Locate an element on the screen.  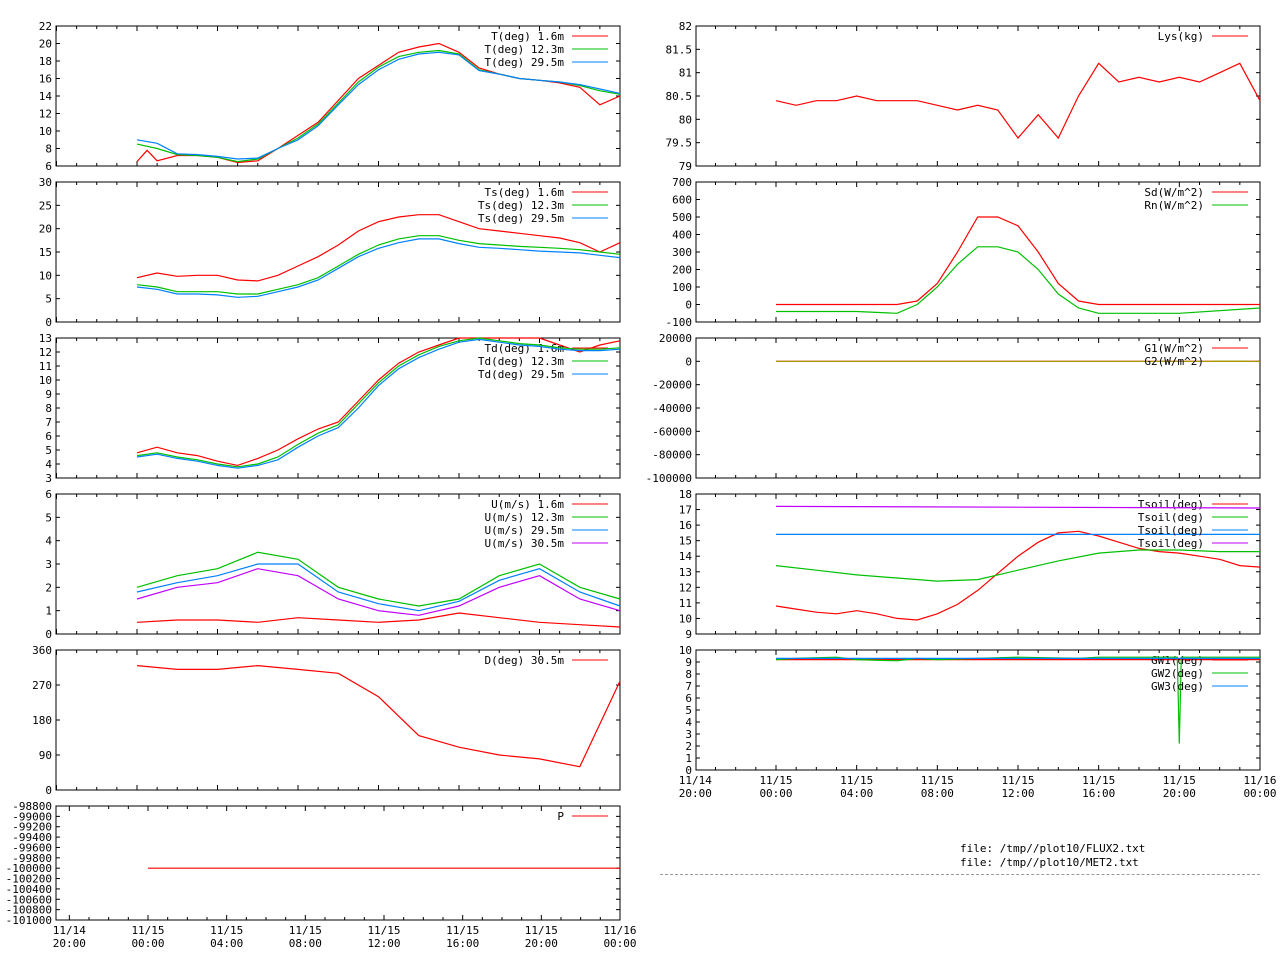
d-legend-label-0: D(deg) 30.5m is located at coordinates (525, 660).